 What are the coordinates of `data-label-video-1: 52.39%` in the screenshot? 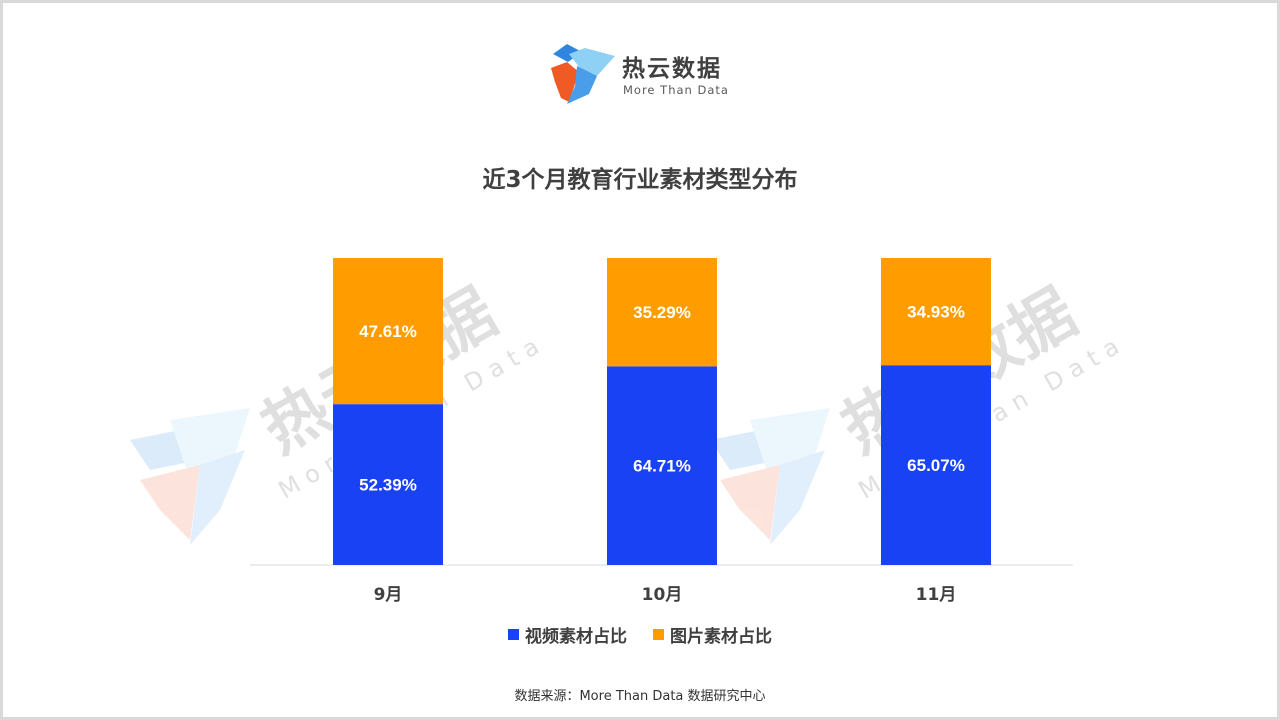 It's located at (388, 485).